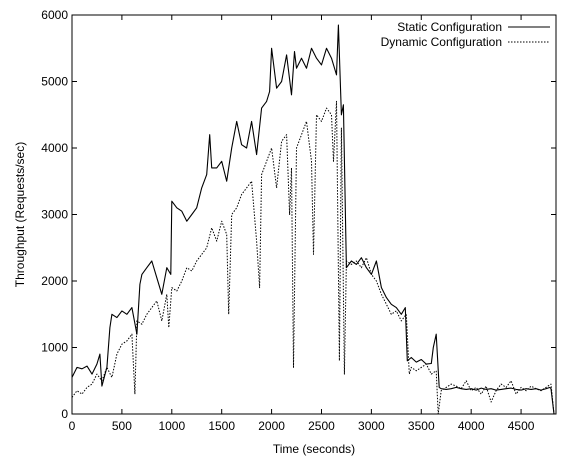 This screenshot has height=459, width=566. Describe the element at coordinates (421, 426) in the screenshot. I see `x-tick-label: 3500` at that location.